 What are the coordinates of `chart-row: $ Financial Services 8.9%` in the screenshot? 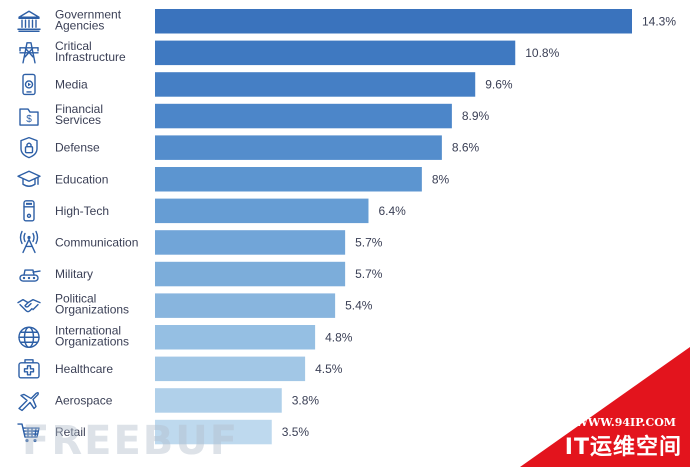 It's located at (254, 115).